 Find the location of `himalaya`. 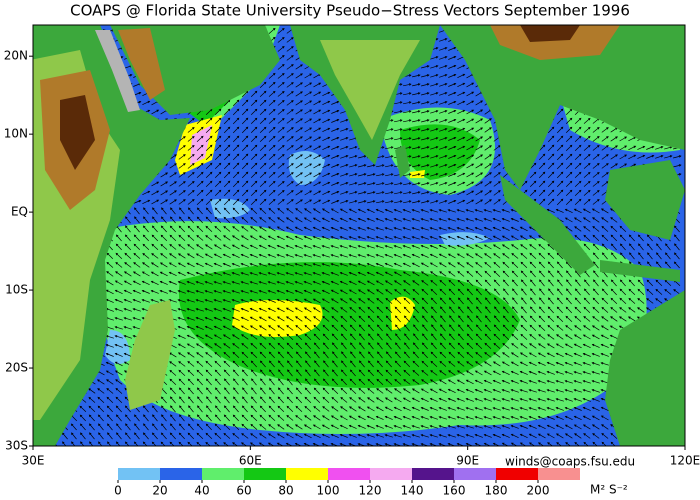

himalaya is located at coordinates (555, 42).